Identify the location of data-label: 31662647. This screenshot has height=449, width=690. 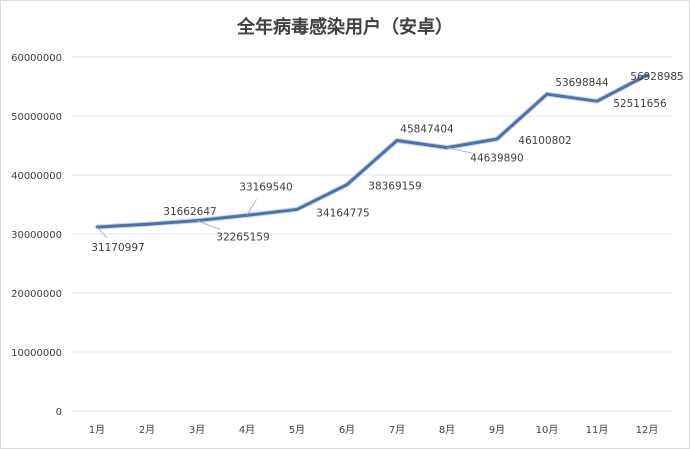
(189, 212).